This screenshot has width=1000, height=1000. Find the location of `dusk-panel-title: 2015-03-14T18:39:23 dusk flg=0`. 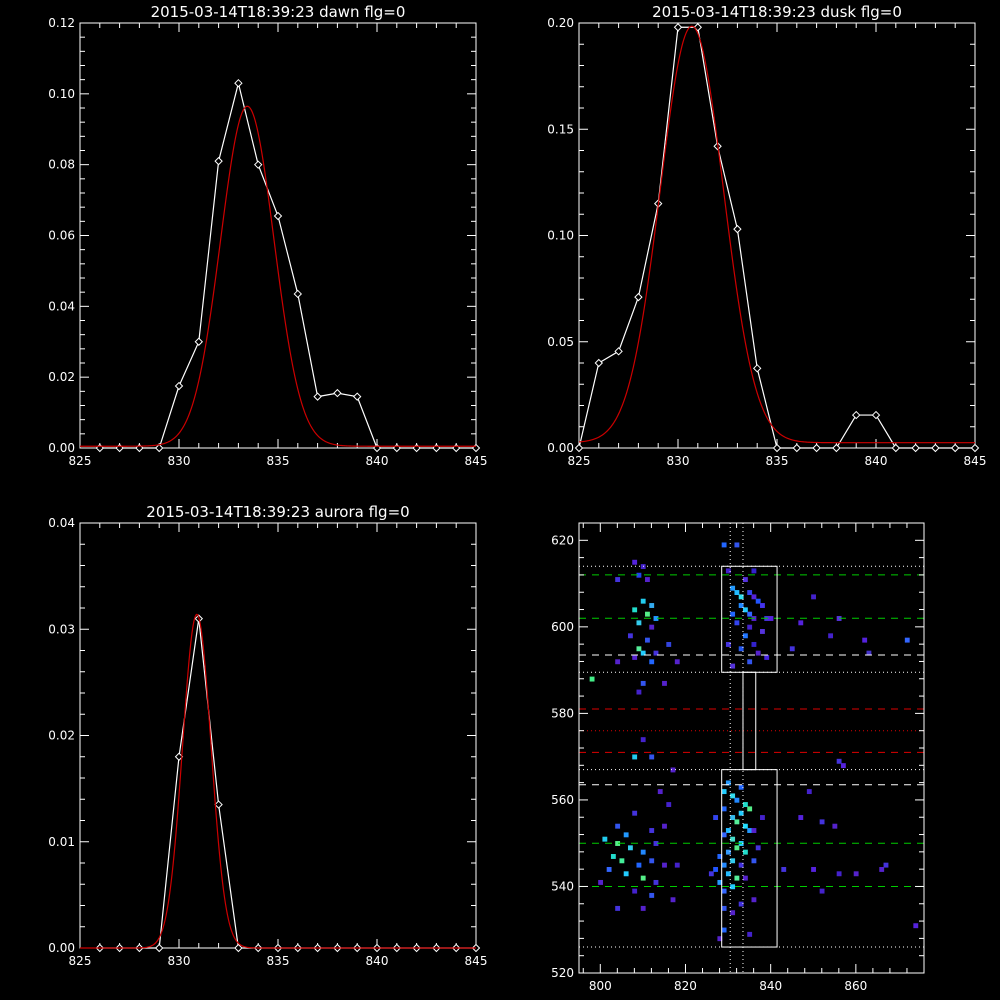

dusk-panel-title: 2015-03-14T18:39:23 dusk flg=0 is located at coordinates (777, 12).